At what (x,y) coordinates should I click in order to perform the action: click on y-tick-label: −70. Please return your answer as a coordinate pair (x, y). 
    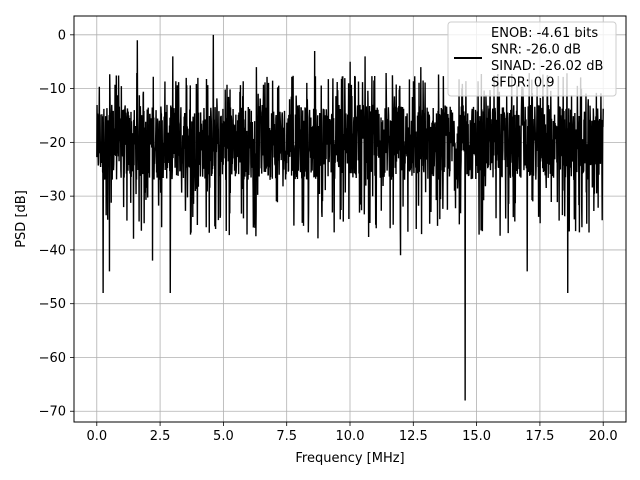
    Looking at the image, I should click on (52, 412).